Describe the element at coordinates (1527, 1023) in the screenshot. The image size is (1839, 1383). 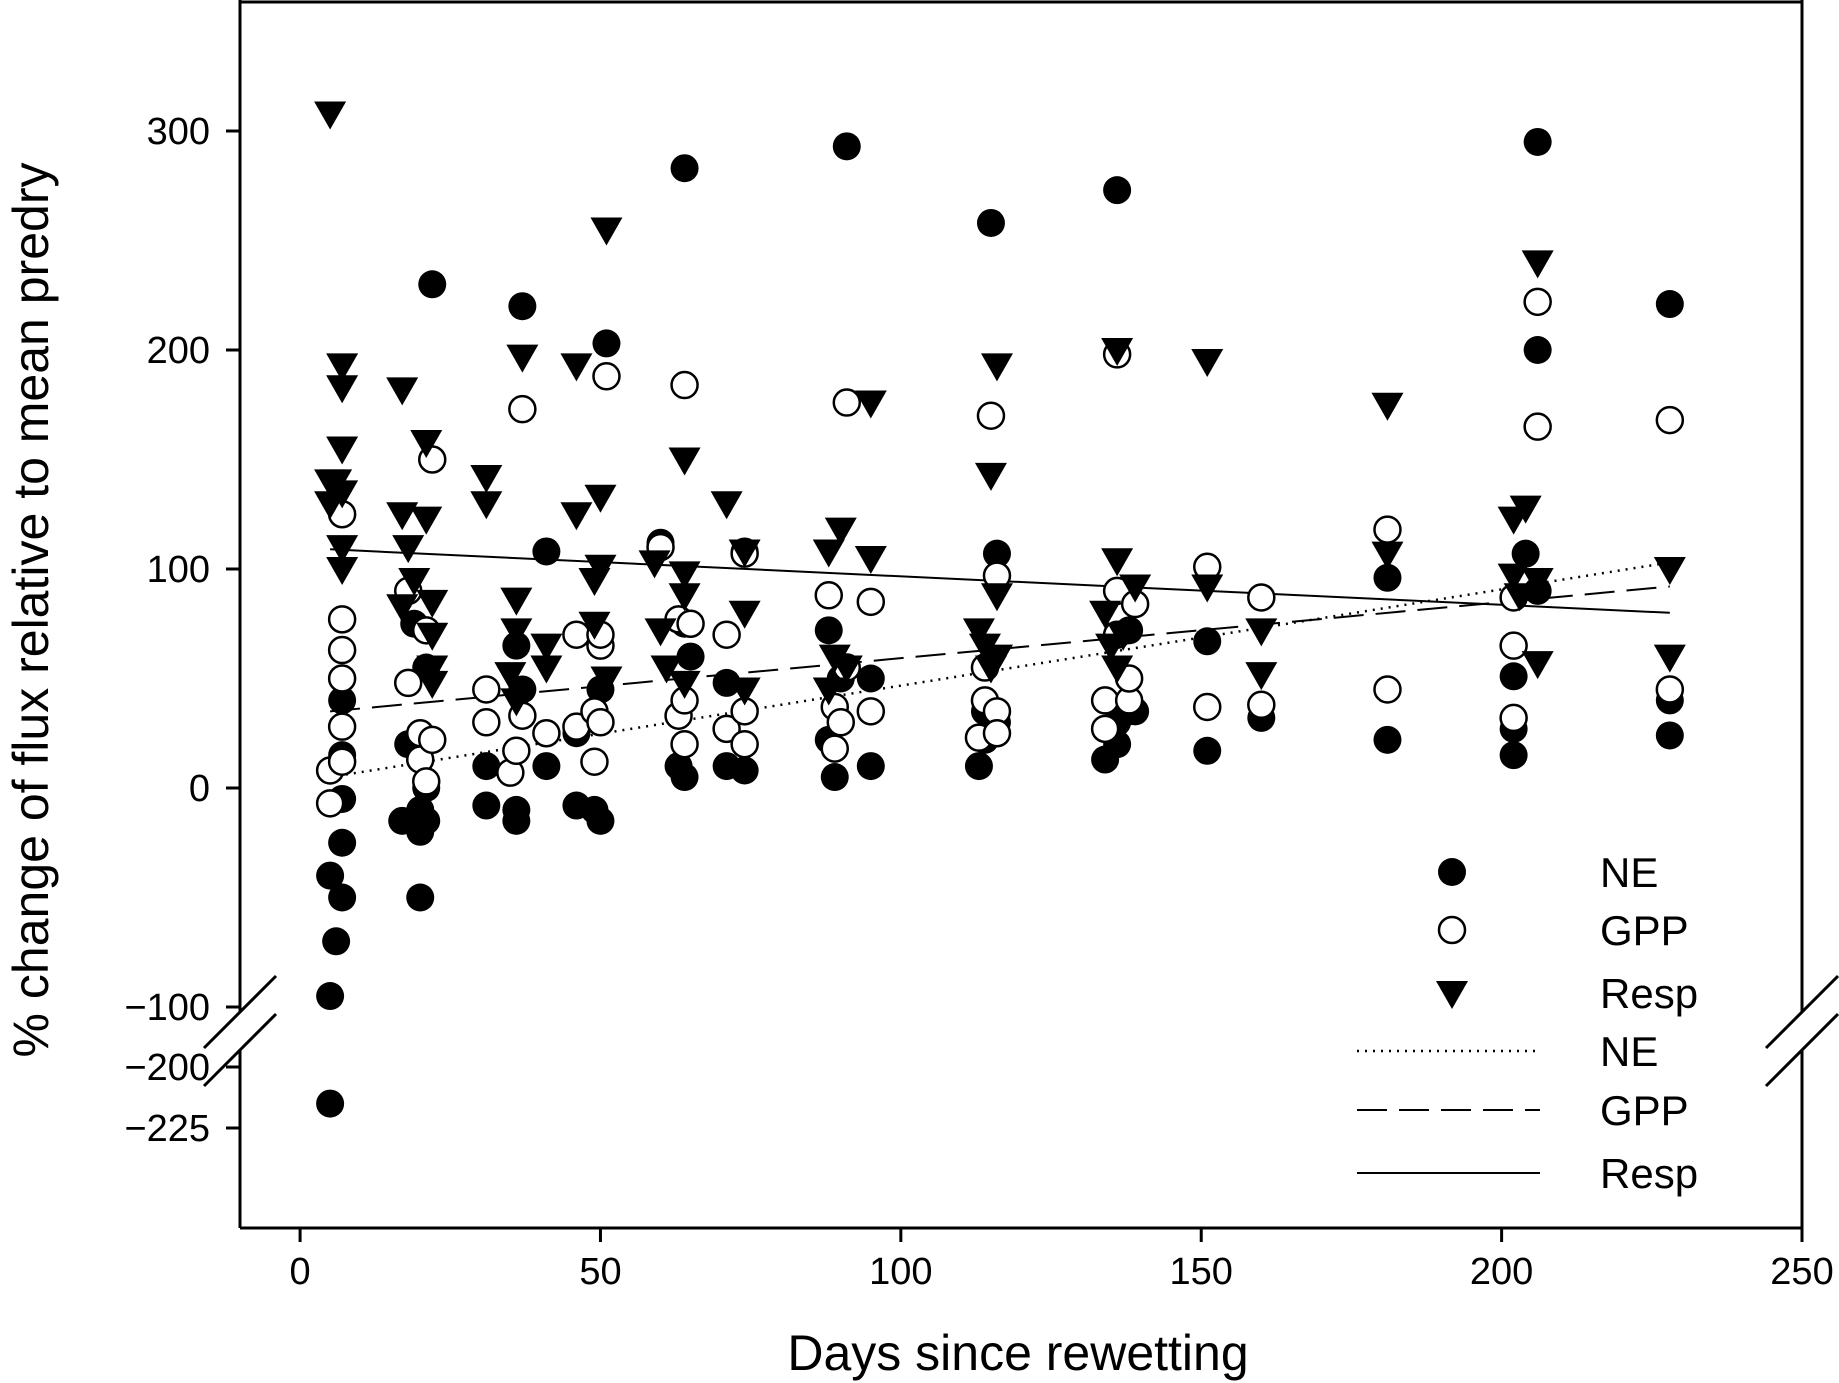
I see `legend: NE GPP Resp NE GPP Resp` at that location.